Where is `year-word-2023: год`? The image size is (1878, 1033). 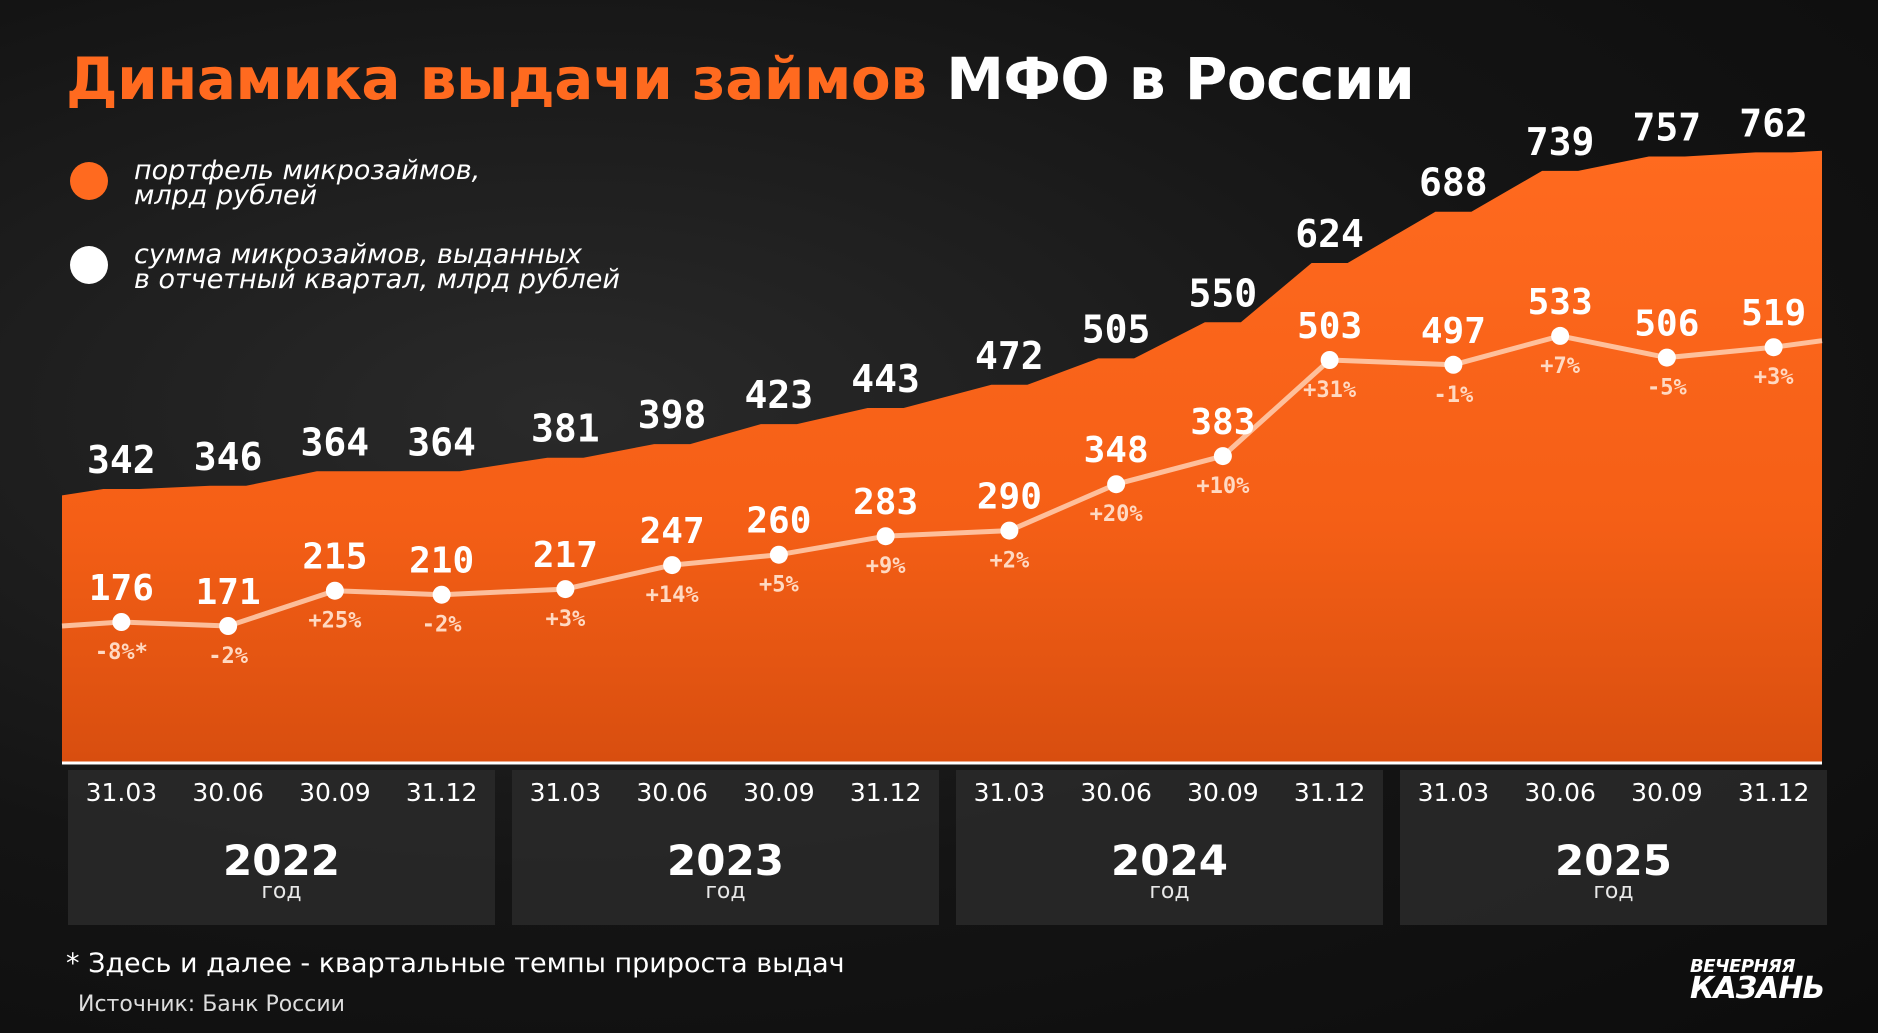 year-word-2023: год is located at coordinates (725, 891).